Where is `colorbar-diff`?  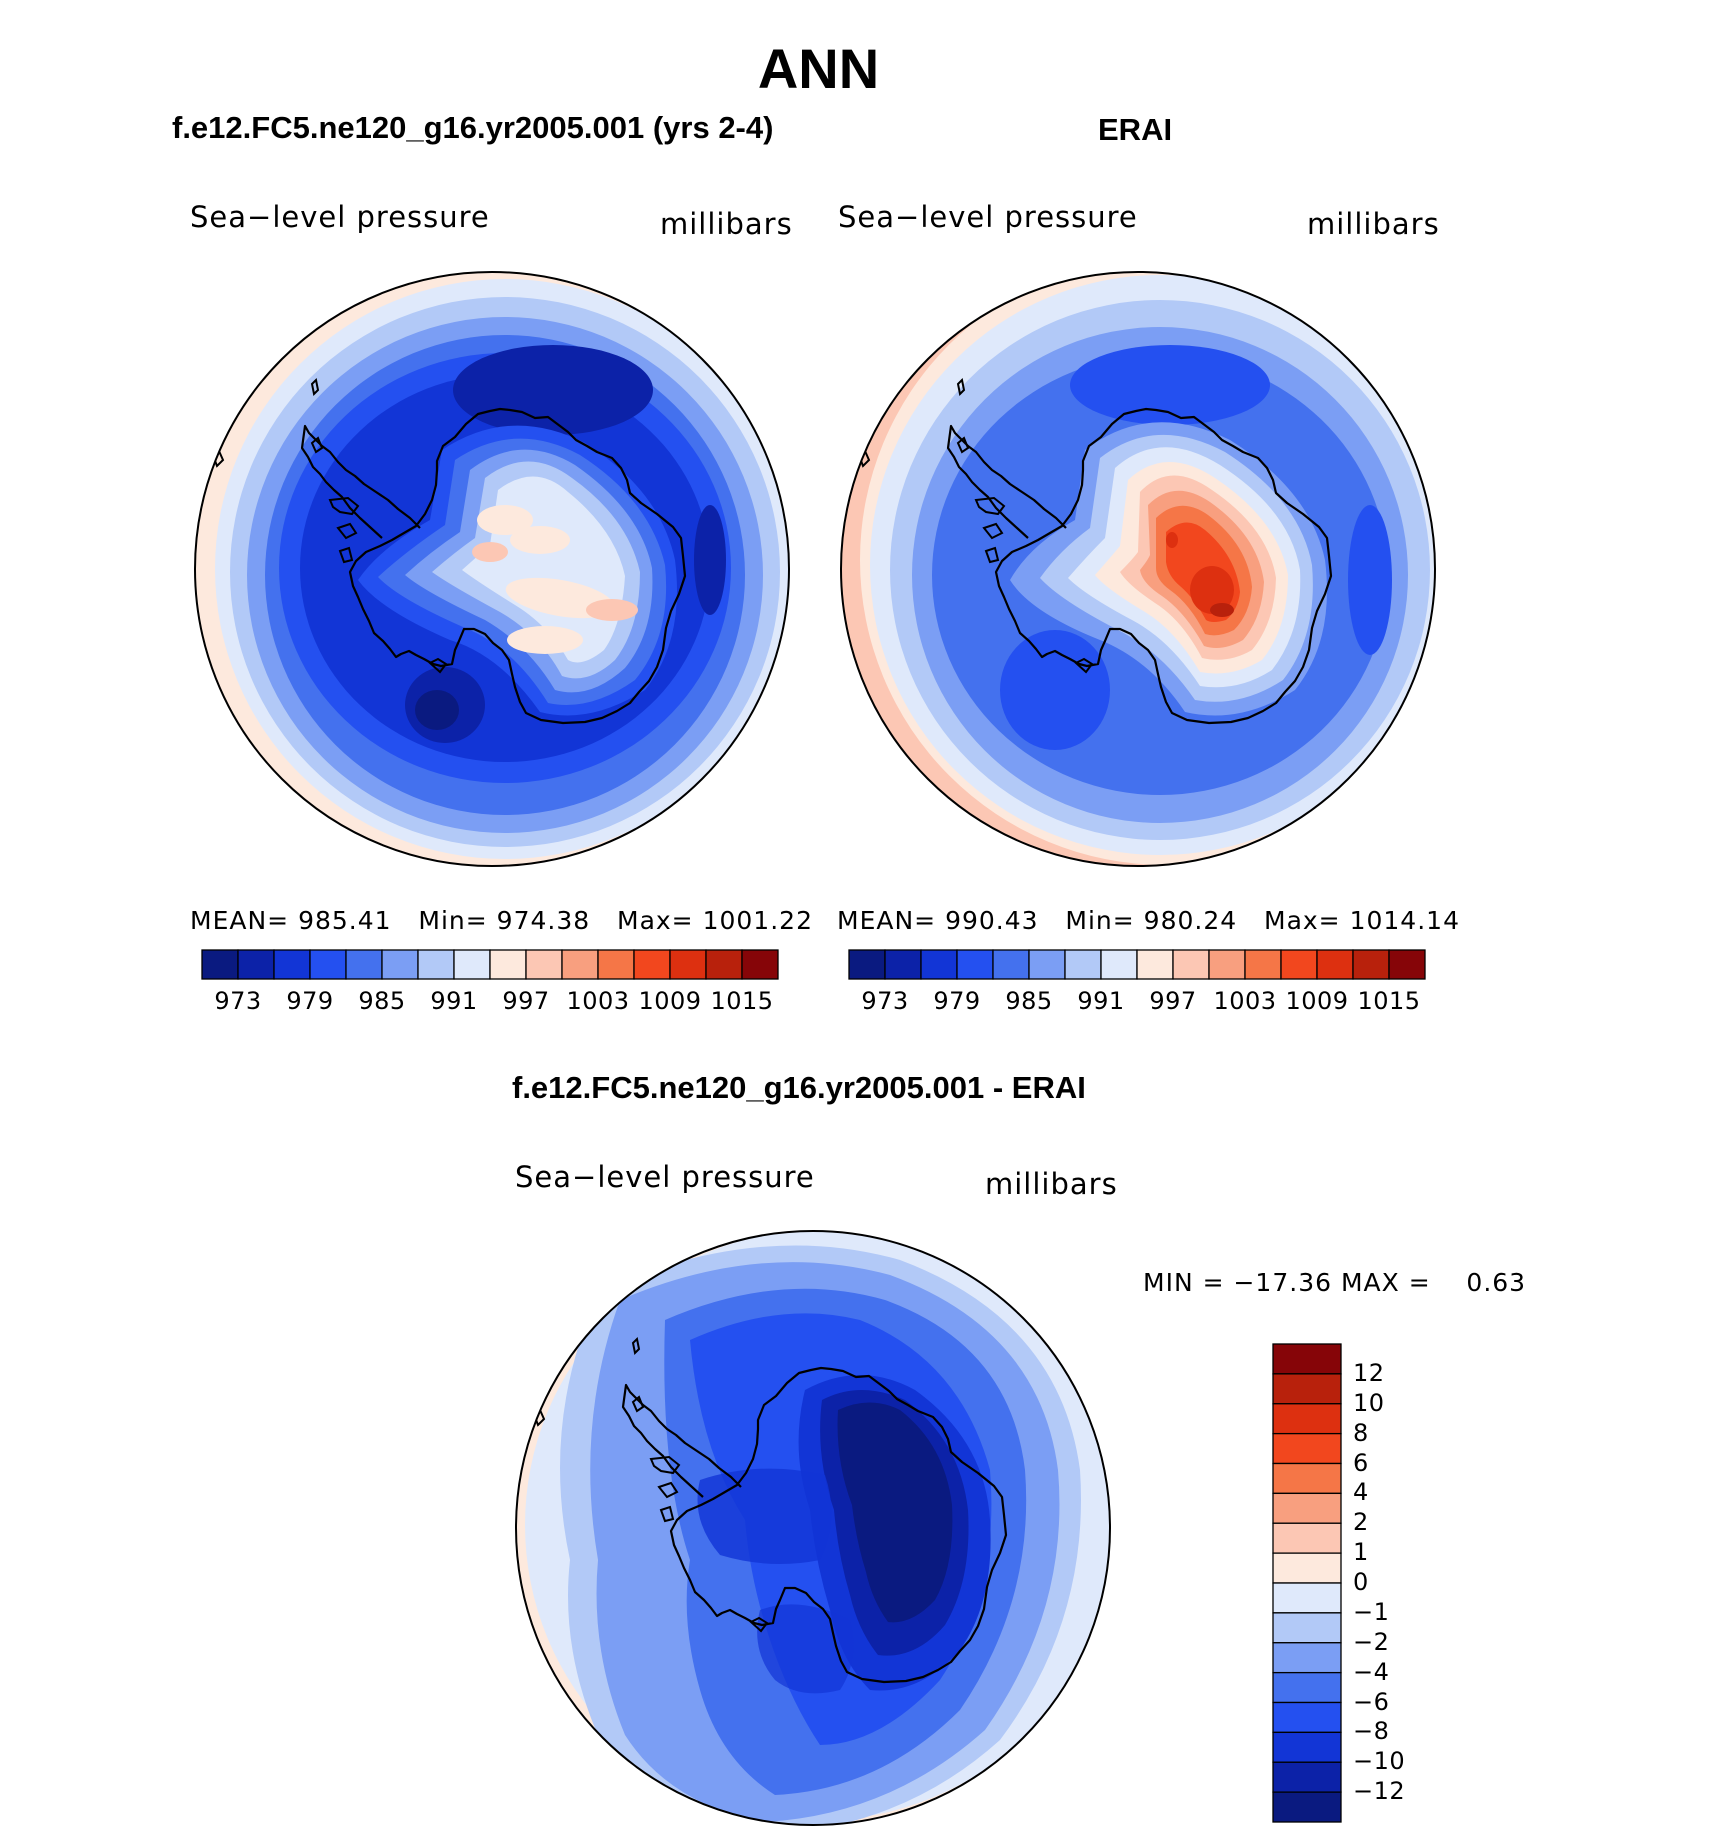
colorbar-diff is located at coordinates (1307, 1583).